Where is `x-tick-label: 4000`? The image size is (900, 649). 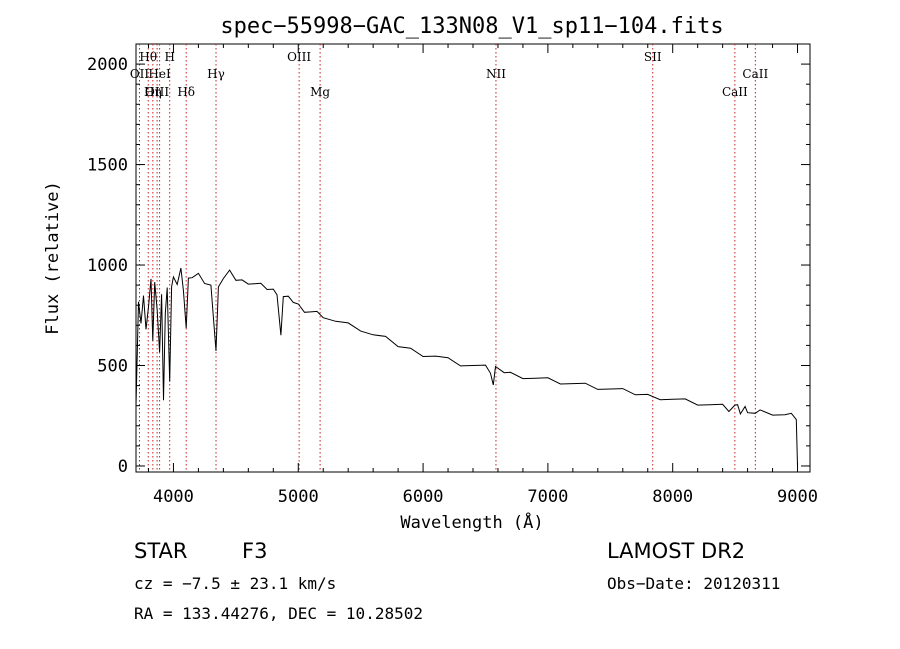 x-tick-label: 4000 is located at coordinates (173, 497).